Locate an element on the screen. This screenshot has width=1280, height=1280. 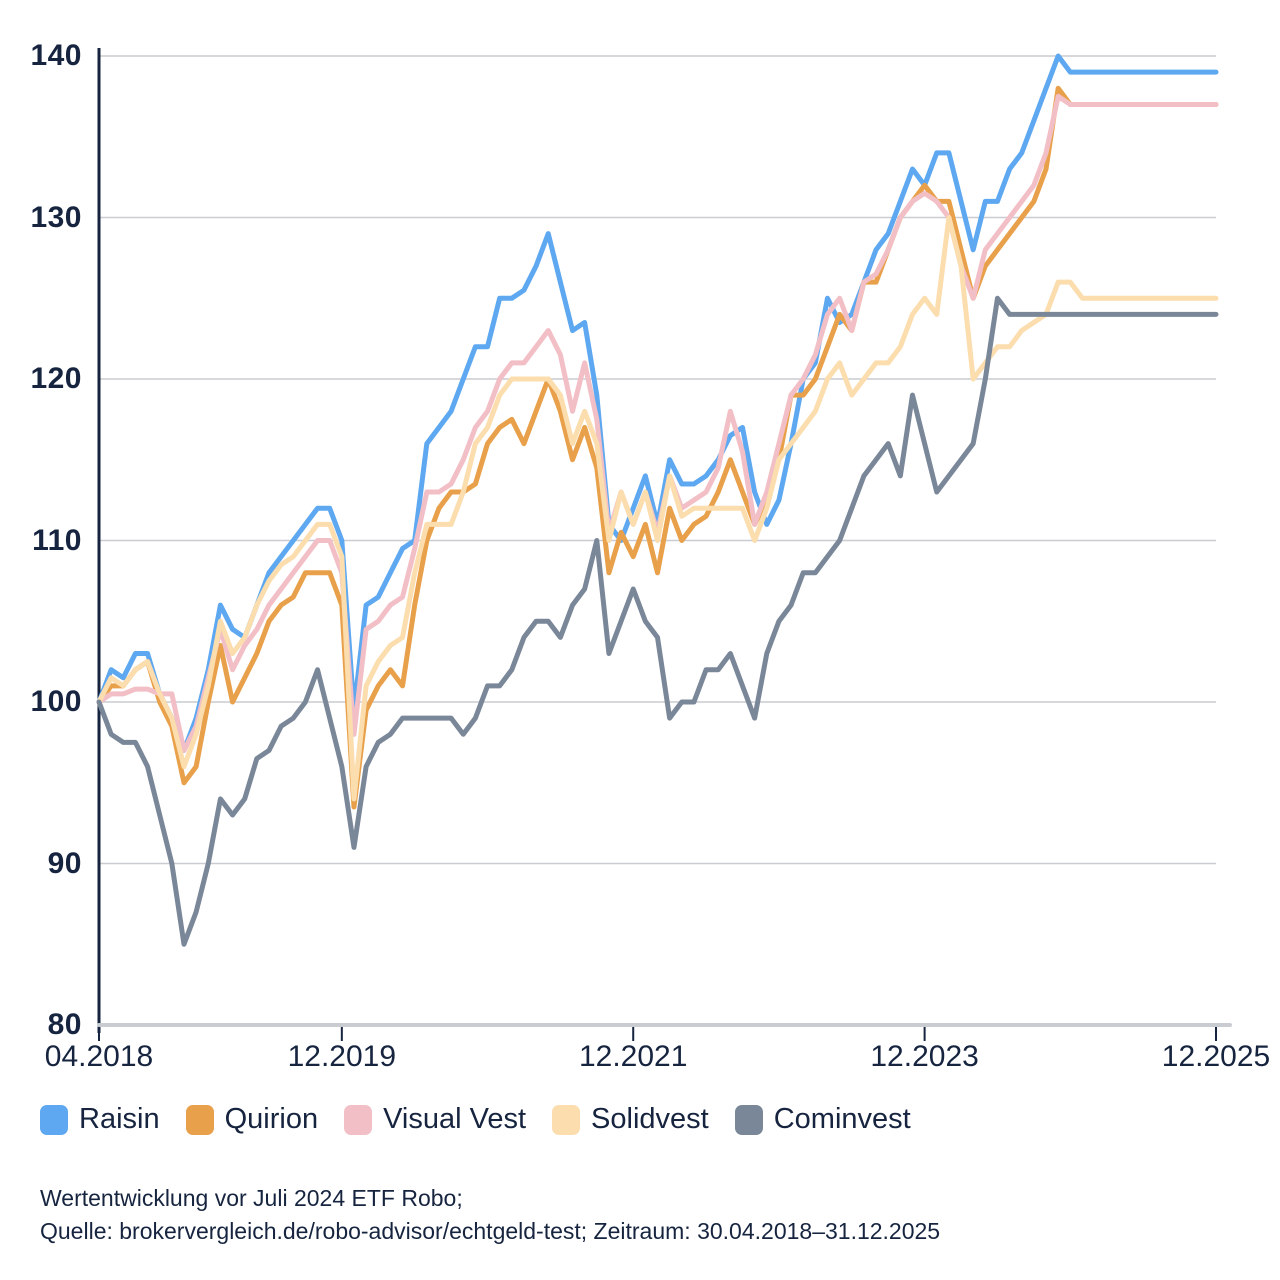
y-axis-tick-90: 90 is located at coordinates (64, 863).